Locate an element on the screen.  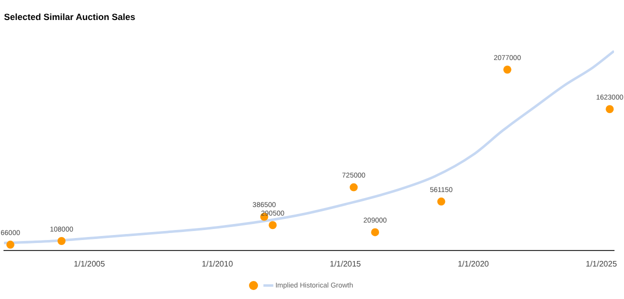
x-tick-label: 1/1/2015 is located at coordinates (346, 263).